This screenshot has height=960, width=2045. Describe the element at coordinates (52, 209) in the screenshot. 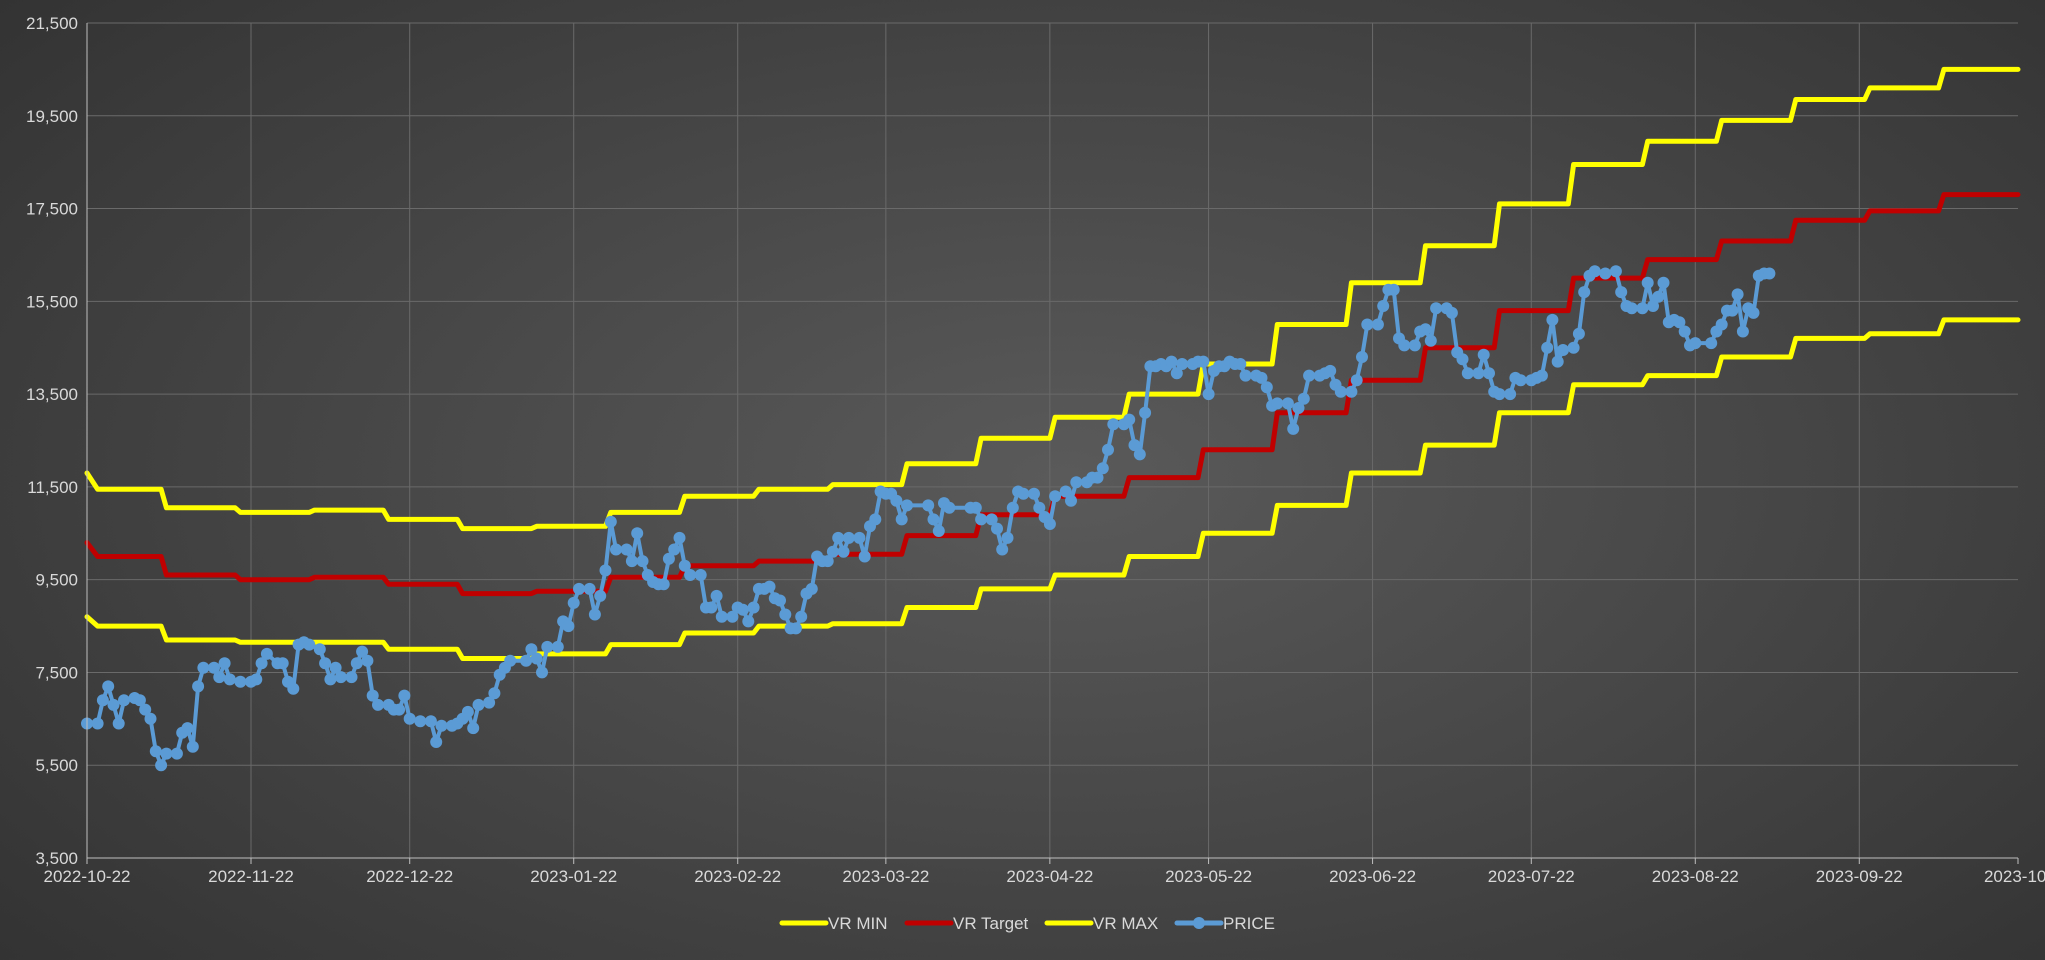

I see `y-tick-label: 17,500` at that location.